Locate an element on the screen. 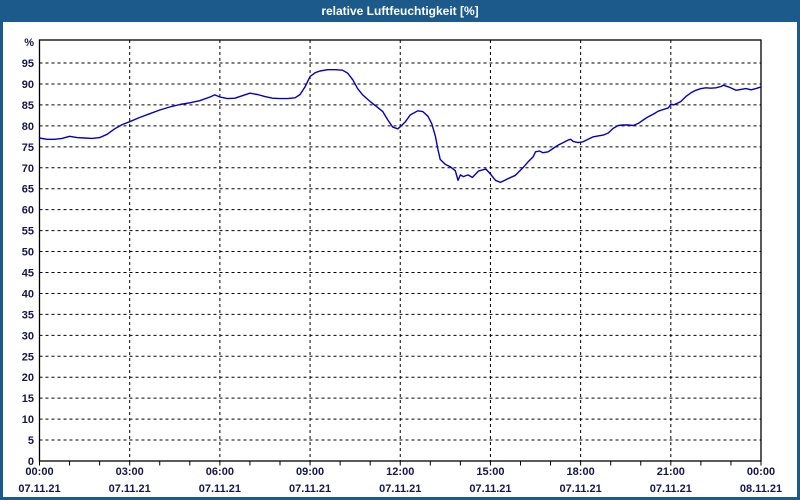  x-tick-time-label: 09:00 is located at coordinates (310, 472).